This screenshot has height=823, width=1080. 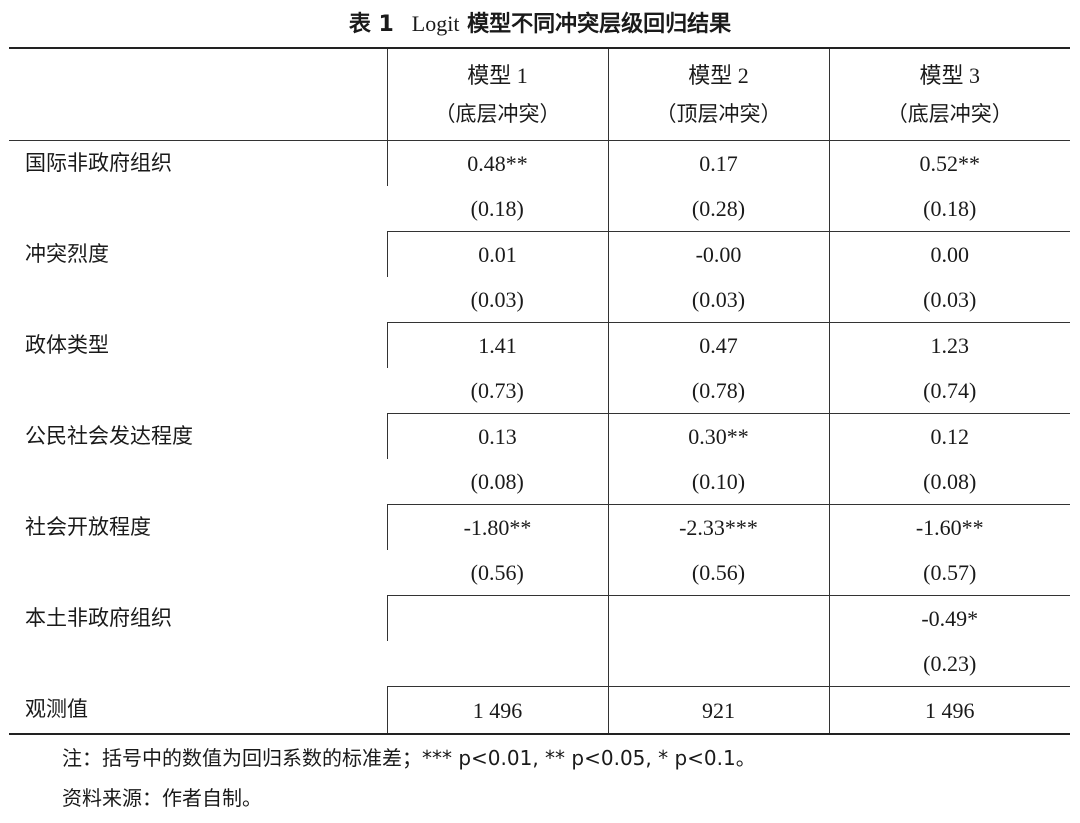 I want to click on table-row: 公民社会发达程度 0.13 0.30** 0.12, so click(x=539, y=436).